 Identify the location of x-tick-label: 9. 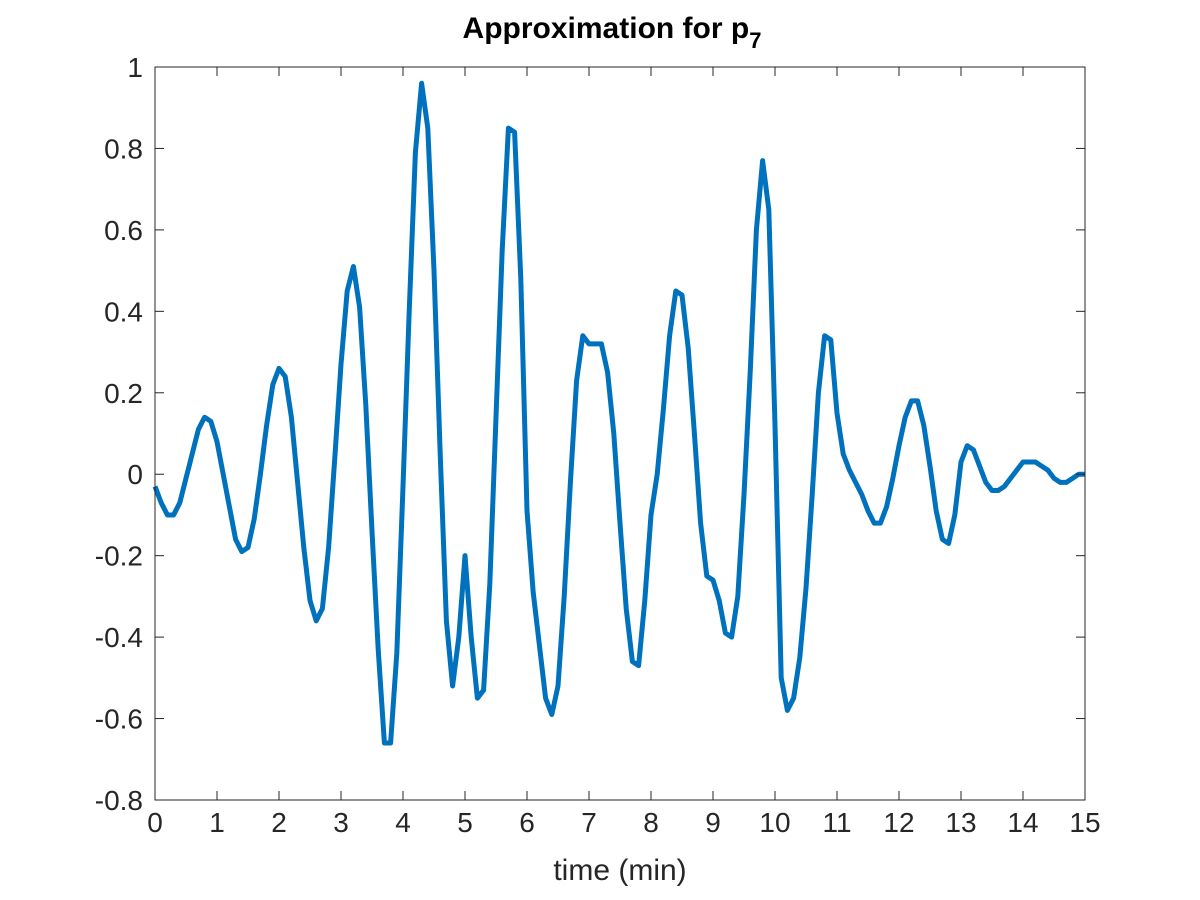
(713, 822).